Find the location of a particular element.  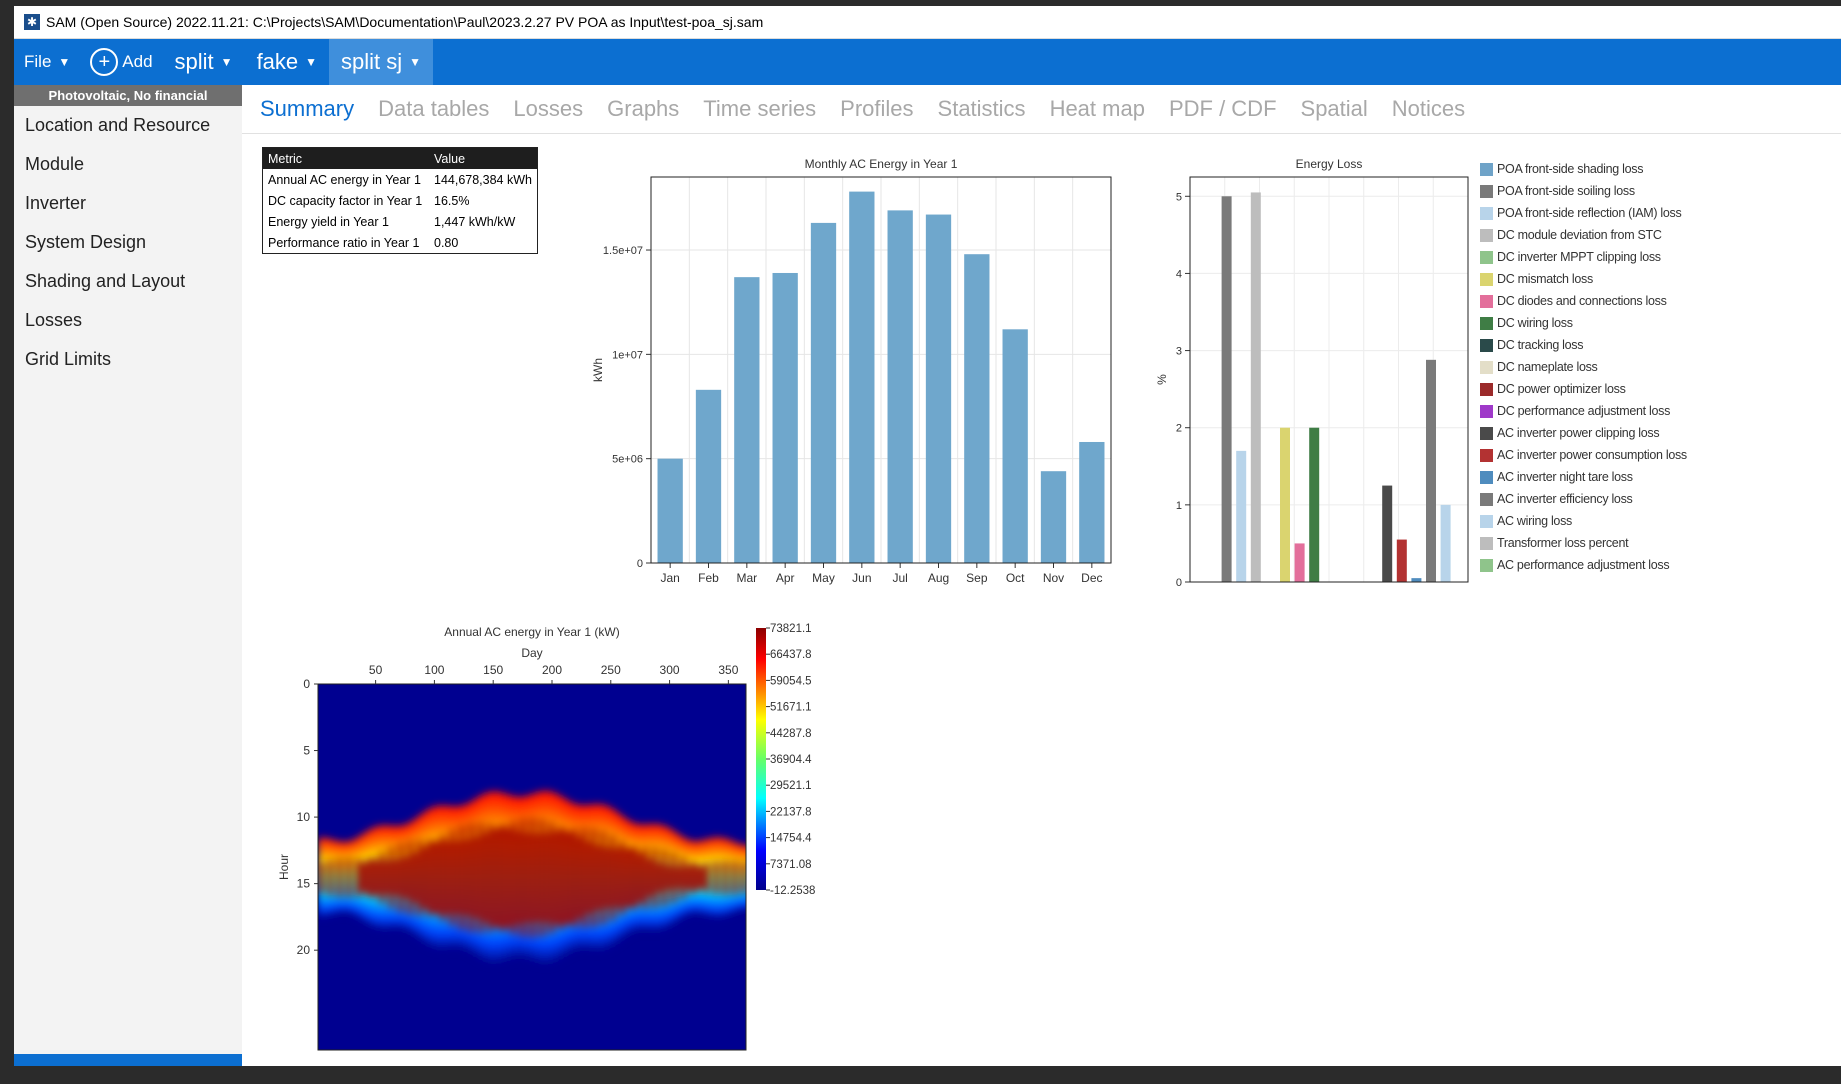

tab-time-series: Time series is located at coordinates (760, 108).